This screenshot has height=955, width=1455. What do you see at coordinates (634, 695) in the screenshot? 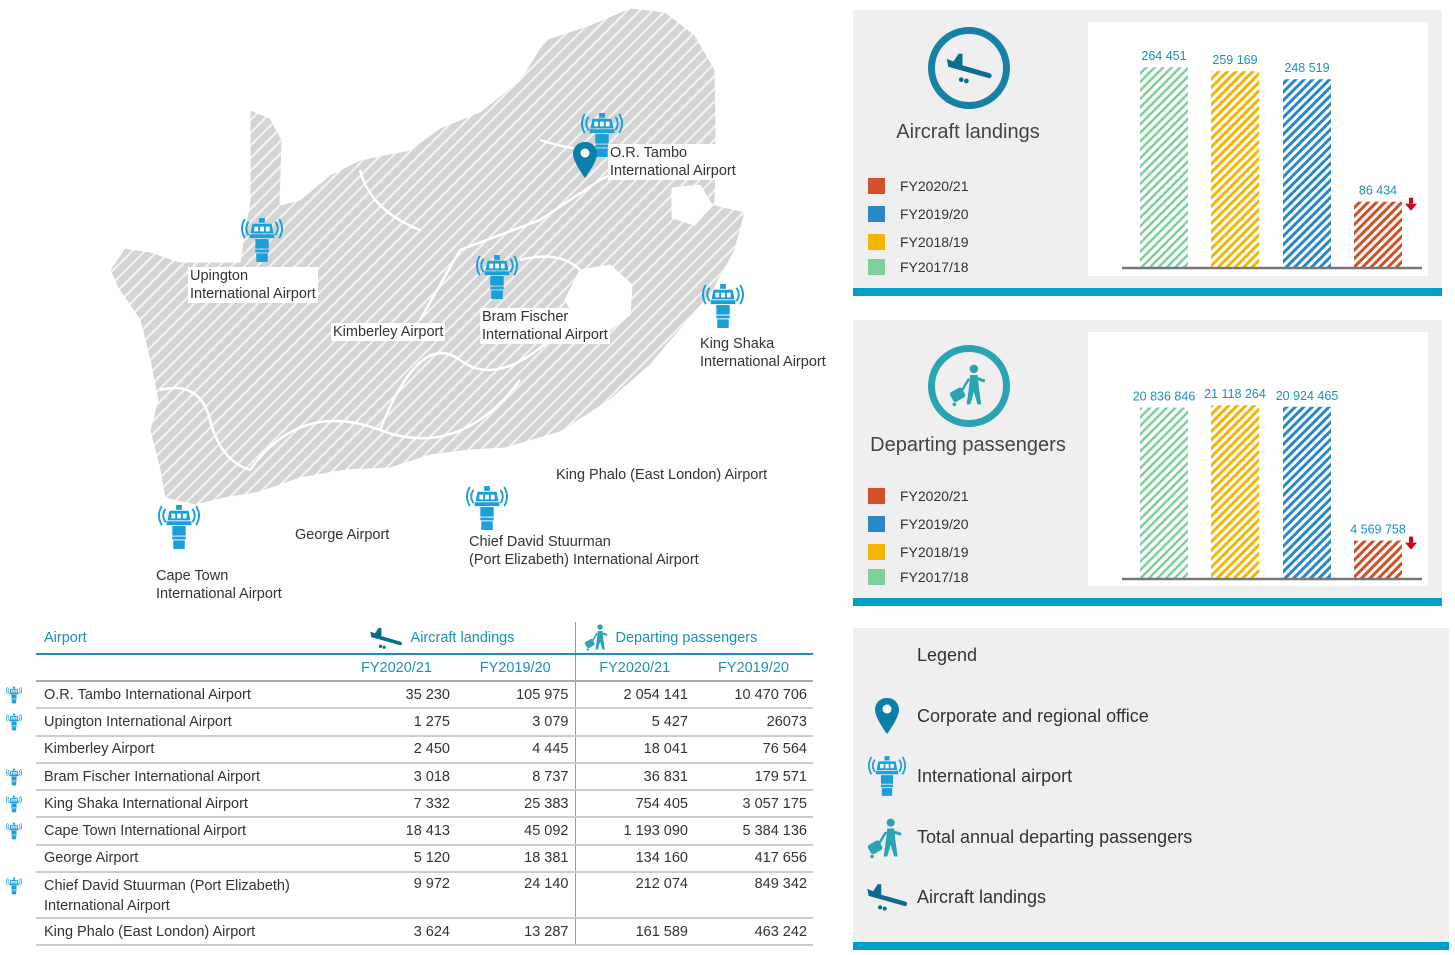
I see `table-cell: 2 054 141` at bounding box center [634, 695].